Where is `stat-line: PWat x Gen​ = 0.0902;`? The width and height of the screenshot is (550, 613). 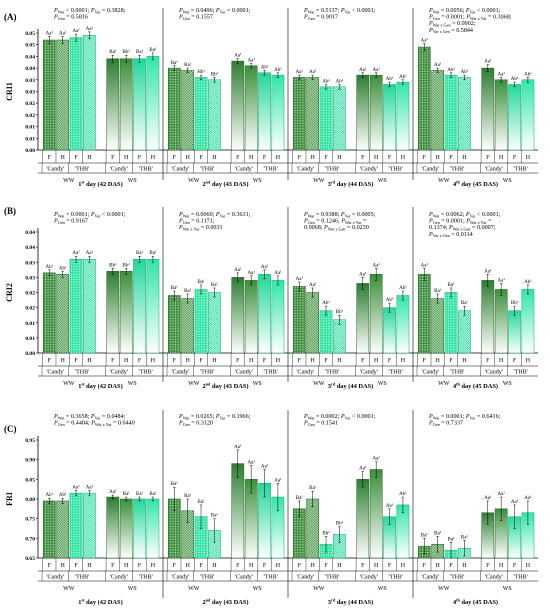
stat-line: PWat x Gen​ = 0.0902; is located at coordinates (452, 24).